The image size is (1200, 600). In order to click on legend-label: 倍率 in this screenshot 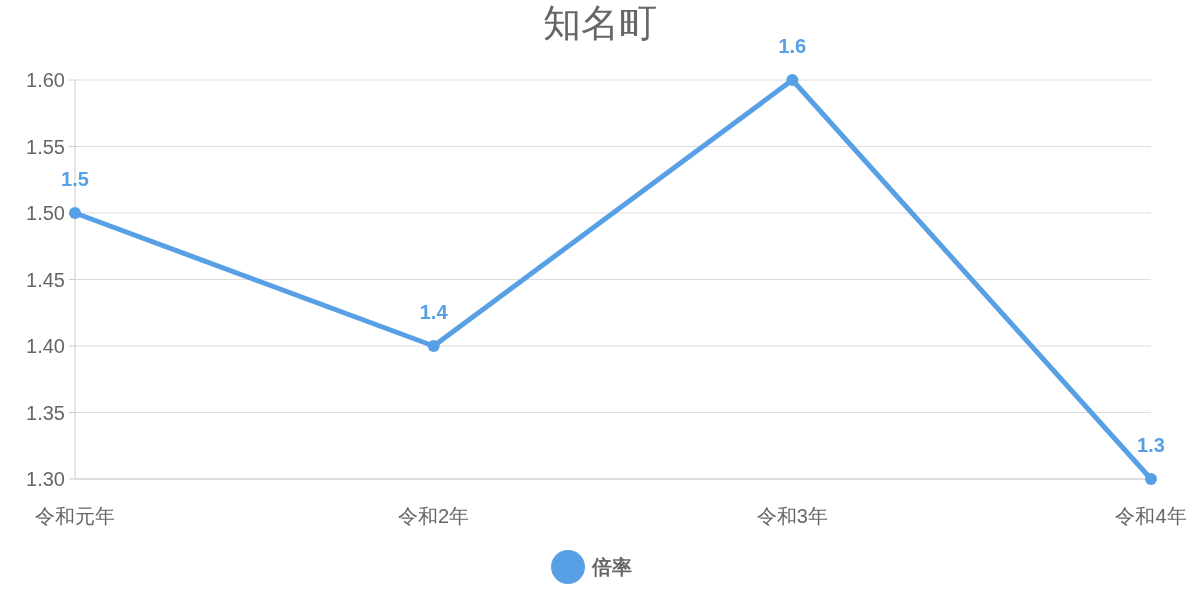, I will do `click(611, 567)`.